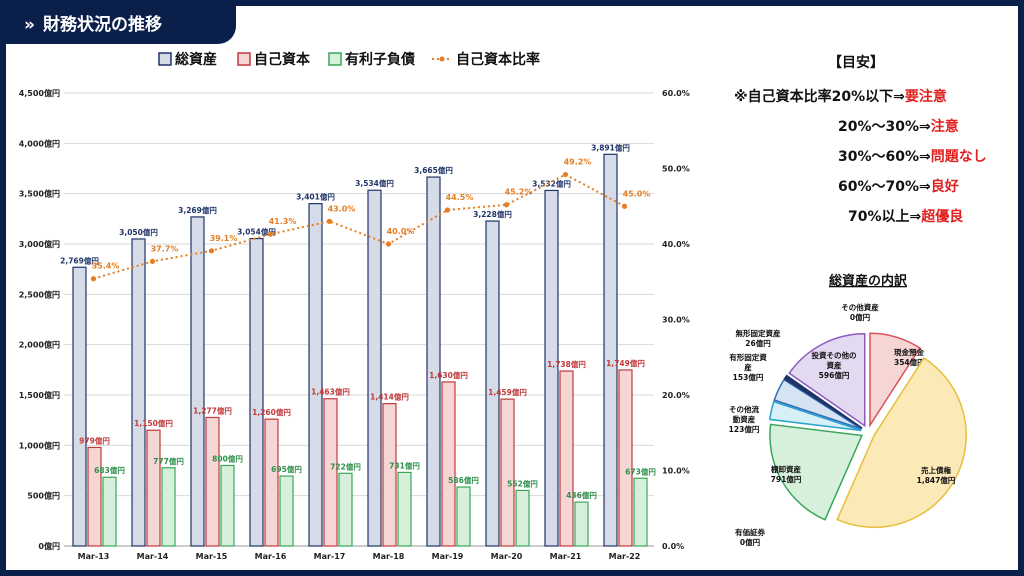  What do you see at coordinates (39, 445) in the screenshot?
I see `y-tick-label: 1,000億円` at bounding box center [39, 445].